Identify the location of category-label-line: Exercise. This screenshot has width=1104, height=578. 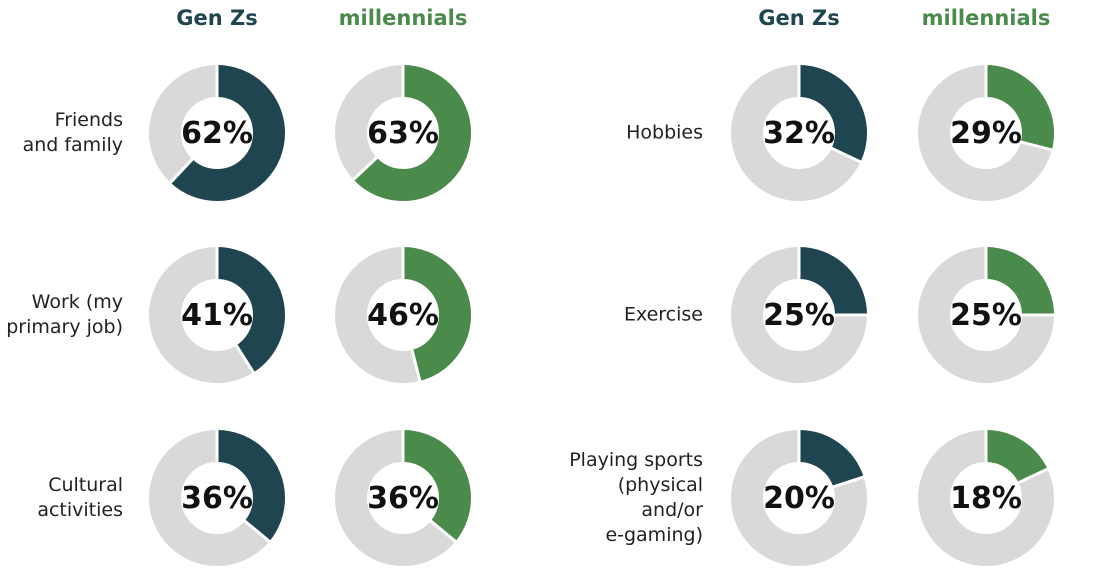
(663, 314).